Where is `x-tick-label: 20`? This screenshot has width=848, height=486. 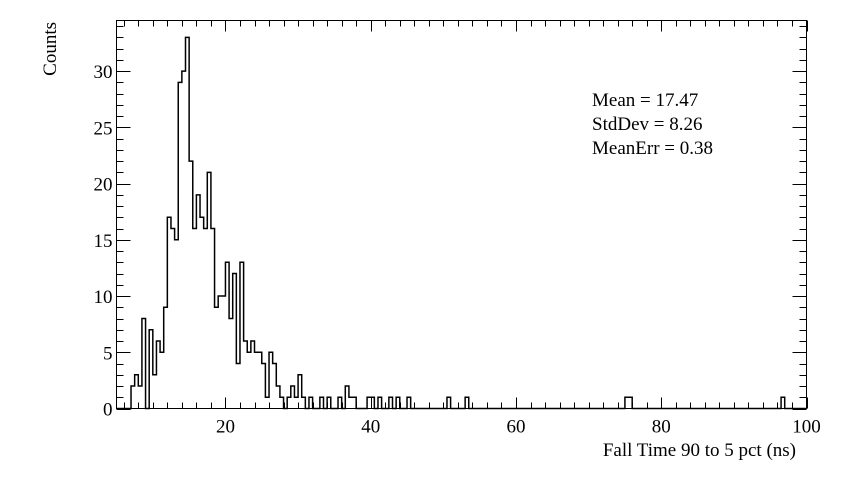
x-tick-label: 20 is located at coordinates (225, 427).